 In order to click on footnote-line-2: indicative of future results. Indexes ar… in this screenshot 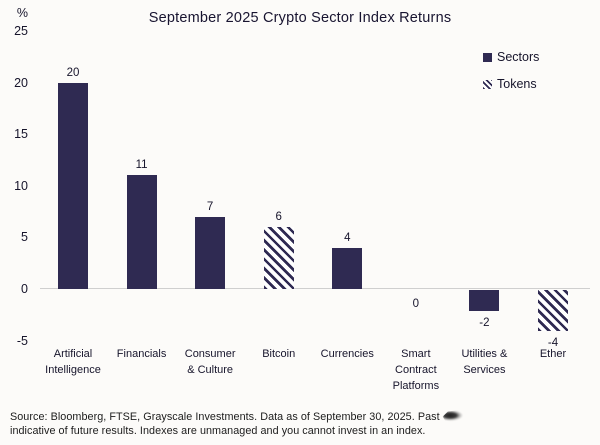, I will do `click(218, 430)`.